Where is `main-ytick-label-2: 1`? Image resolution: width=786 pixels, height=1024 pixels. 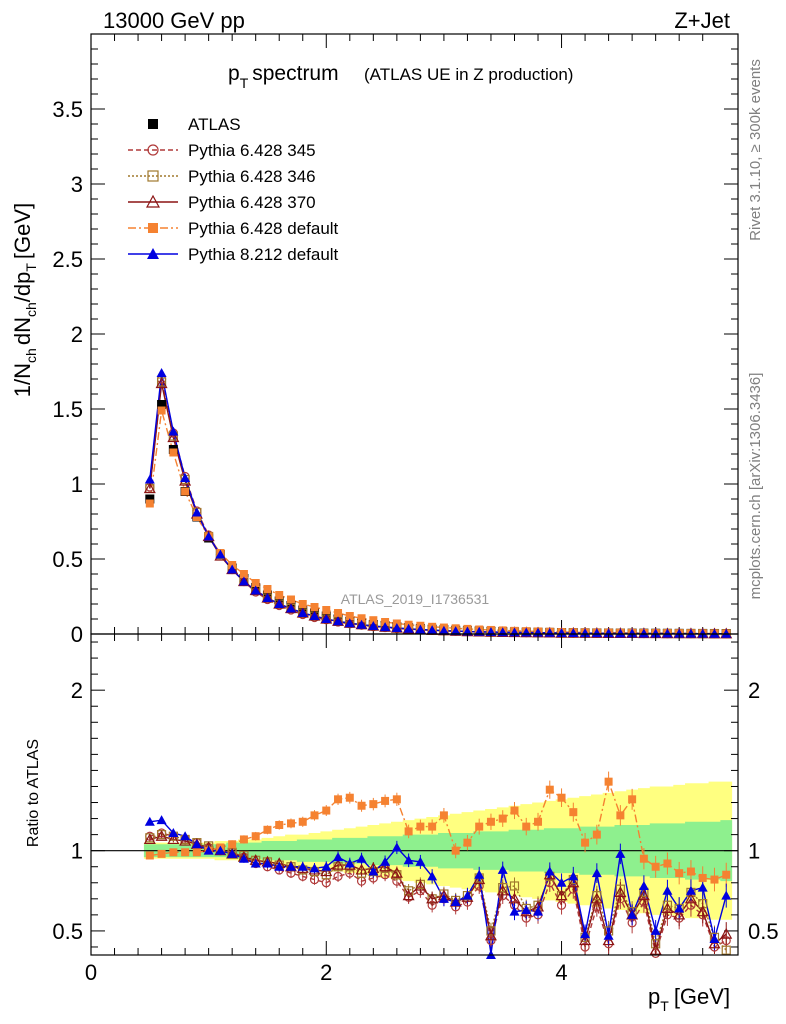 main-ytick-label-2: 1 is located at coordinates (77, 484).